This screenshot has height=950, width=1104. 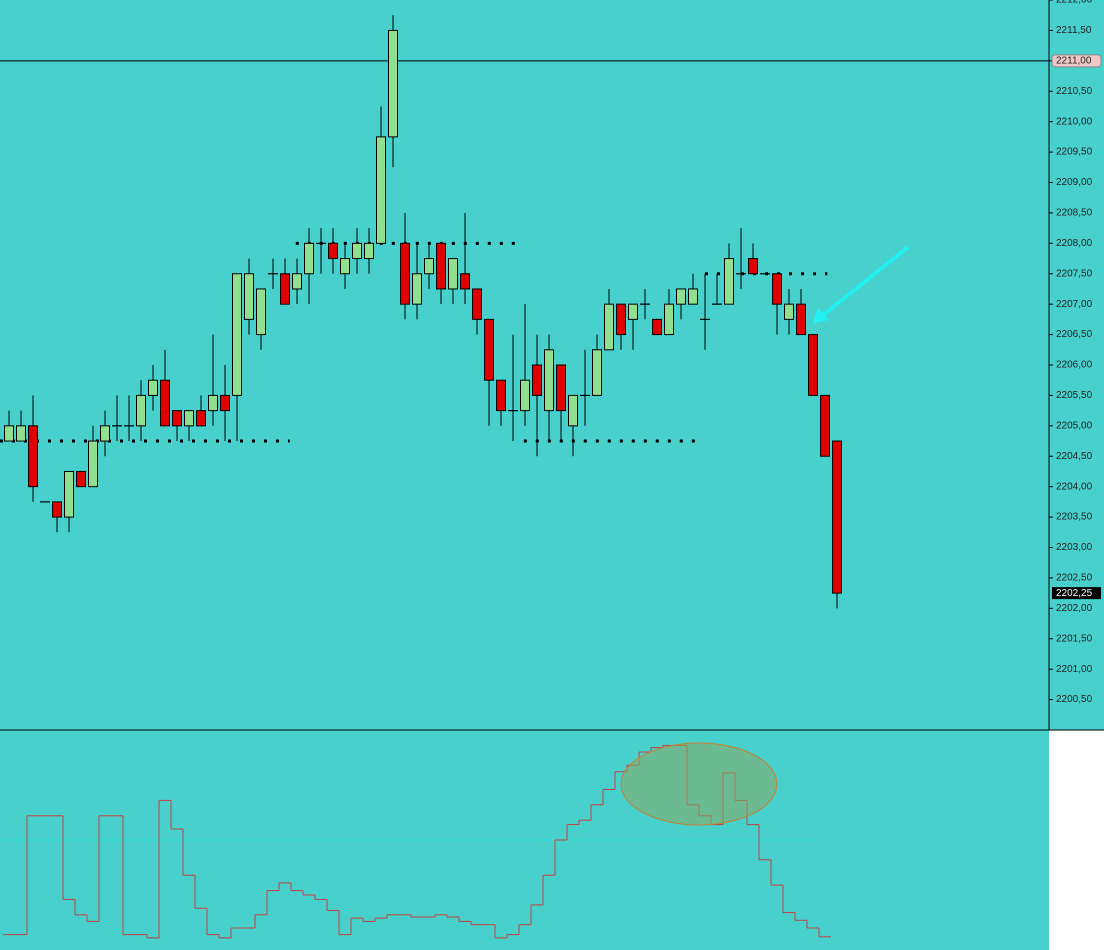 What do you see at coordinates (1074, 304) in the screenshot?
I see `y-tick-label: 2207,00` at bounding box center [1074, 304].